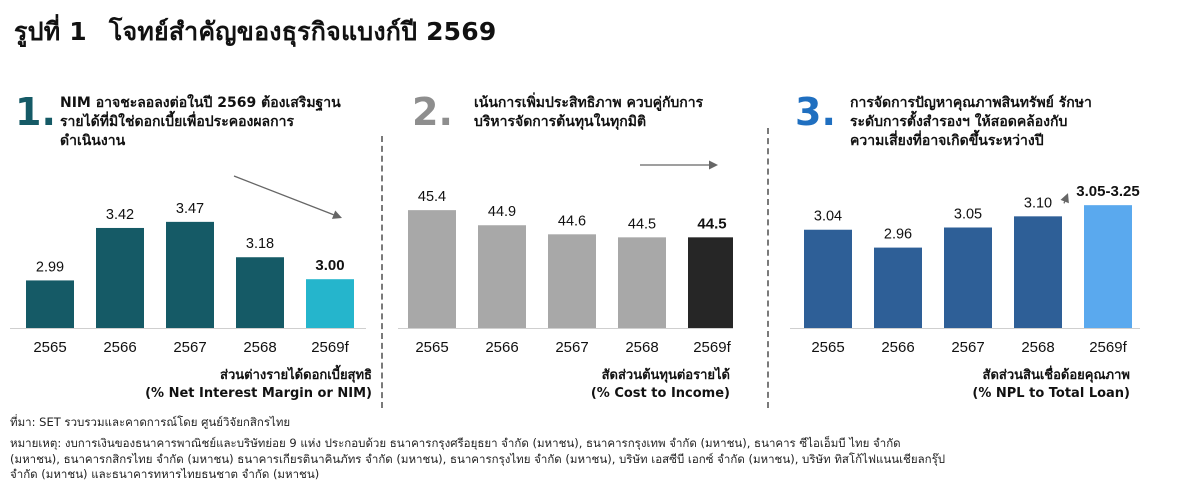 This screenshot has height=497, width=1188. What do you see at coordinates (959, 122) in the screenshot?
I see `headline-line: ระดับการตั้งสำรองฯ ให้สอดคล้องกับ` at bounding box center [959, 122].